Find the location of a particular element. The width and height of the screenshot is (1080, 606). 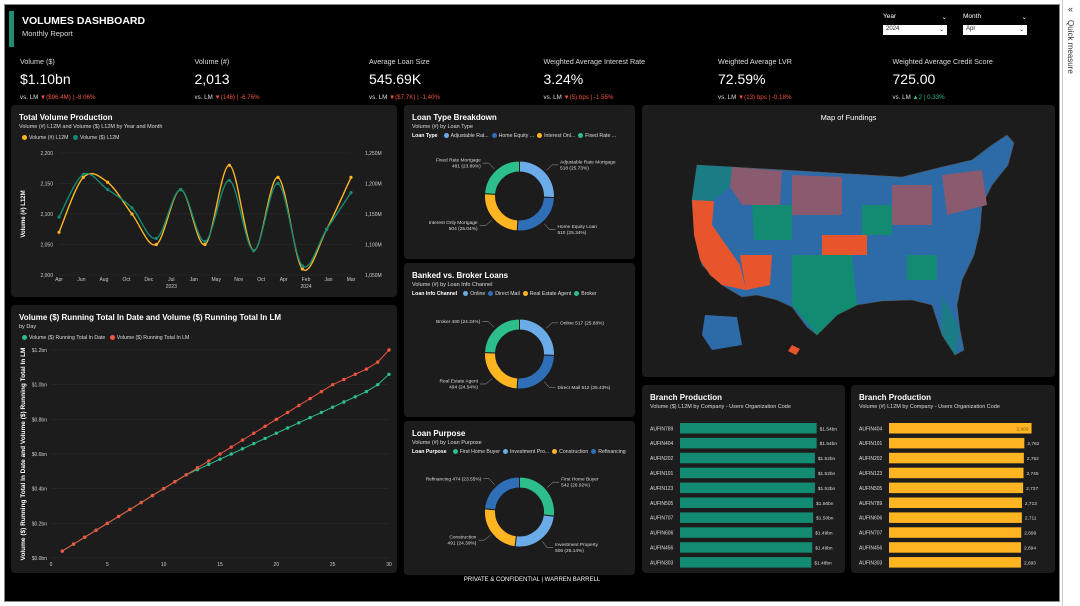

collapse-arrows-icon: « is located at coordinates (1071, 9).